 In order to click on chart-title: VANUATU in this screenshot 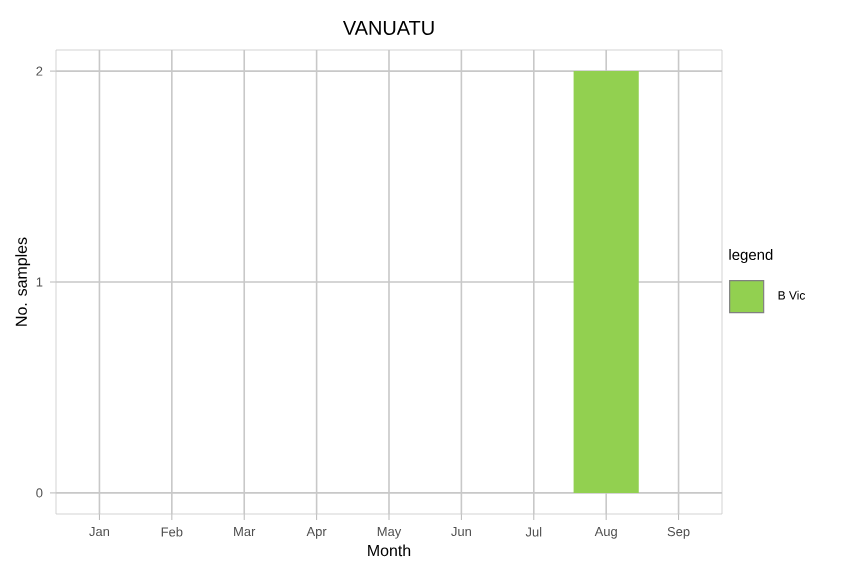, I will do `click(388, 28)`.